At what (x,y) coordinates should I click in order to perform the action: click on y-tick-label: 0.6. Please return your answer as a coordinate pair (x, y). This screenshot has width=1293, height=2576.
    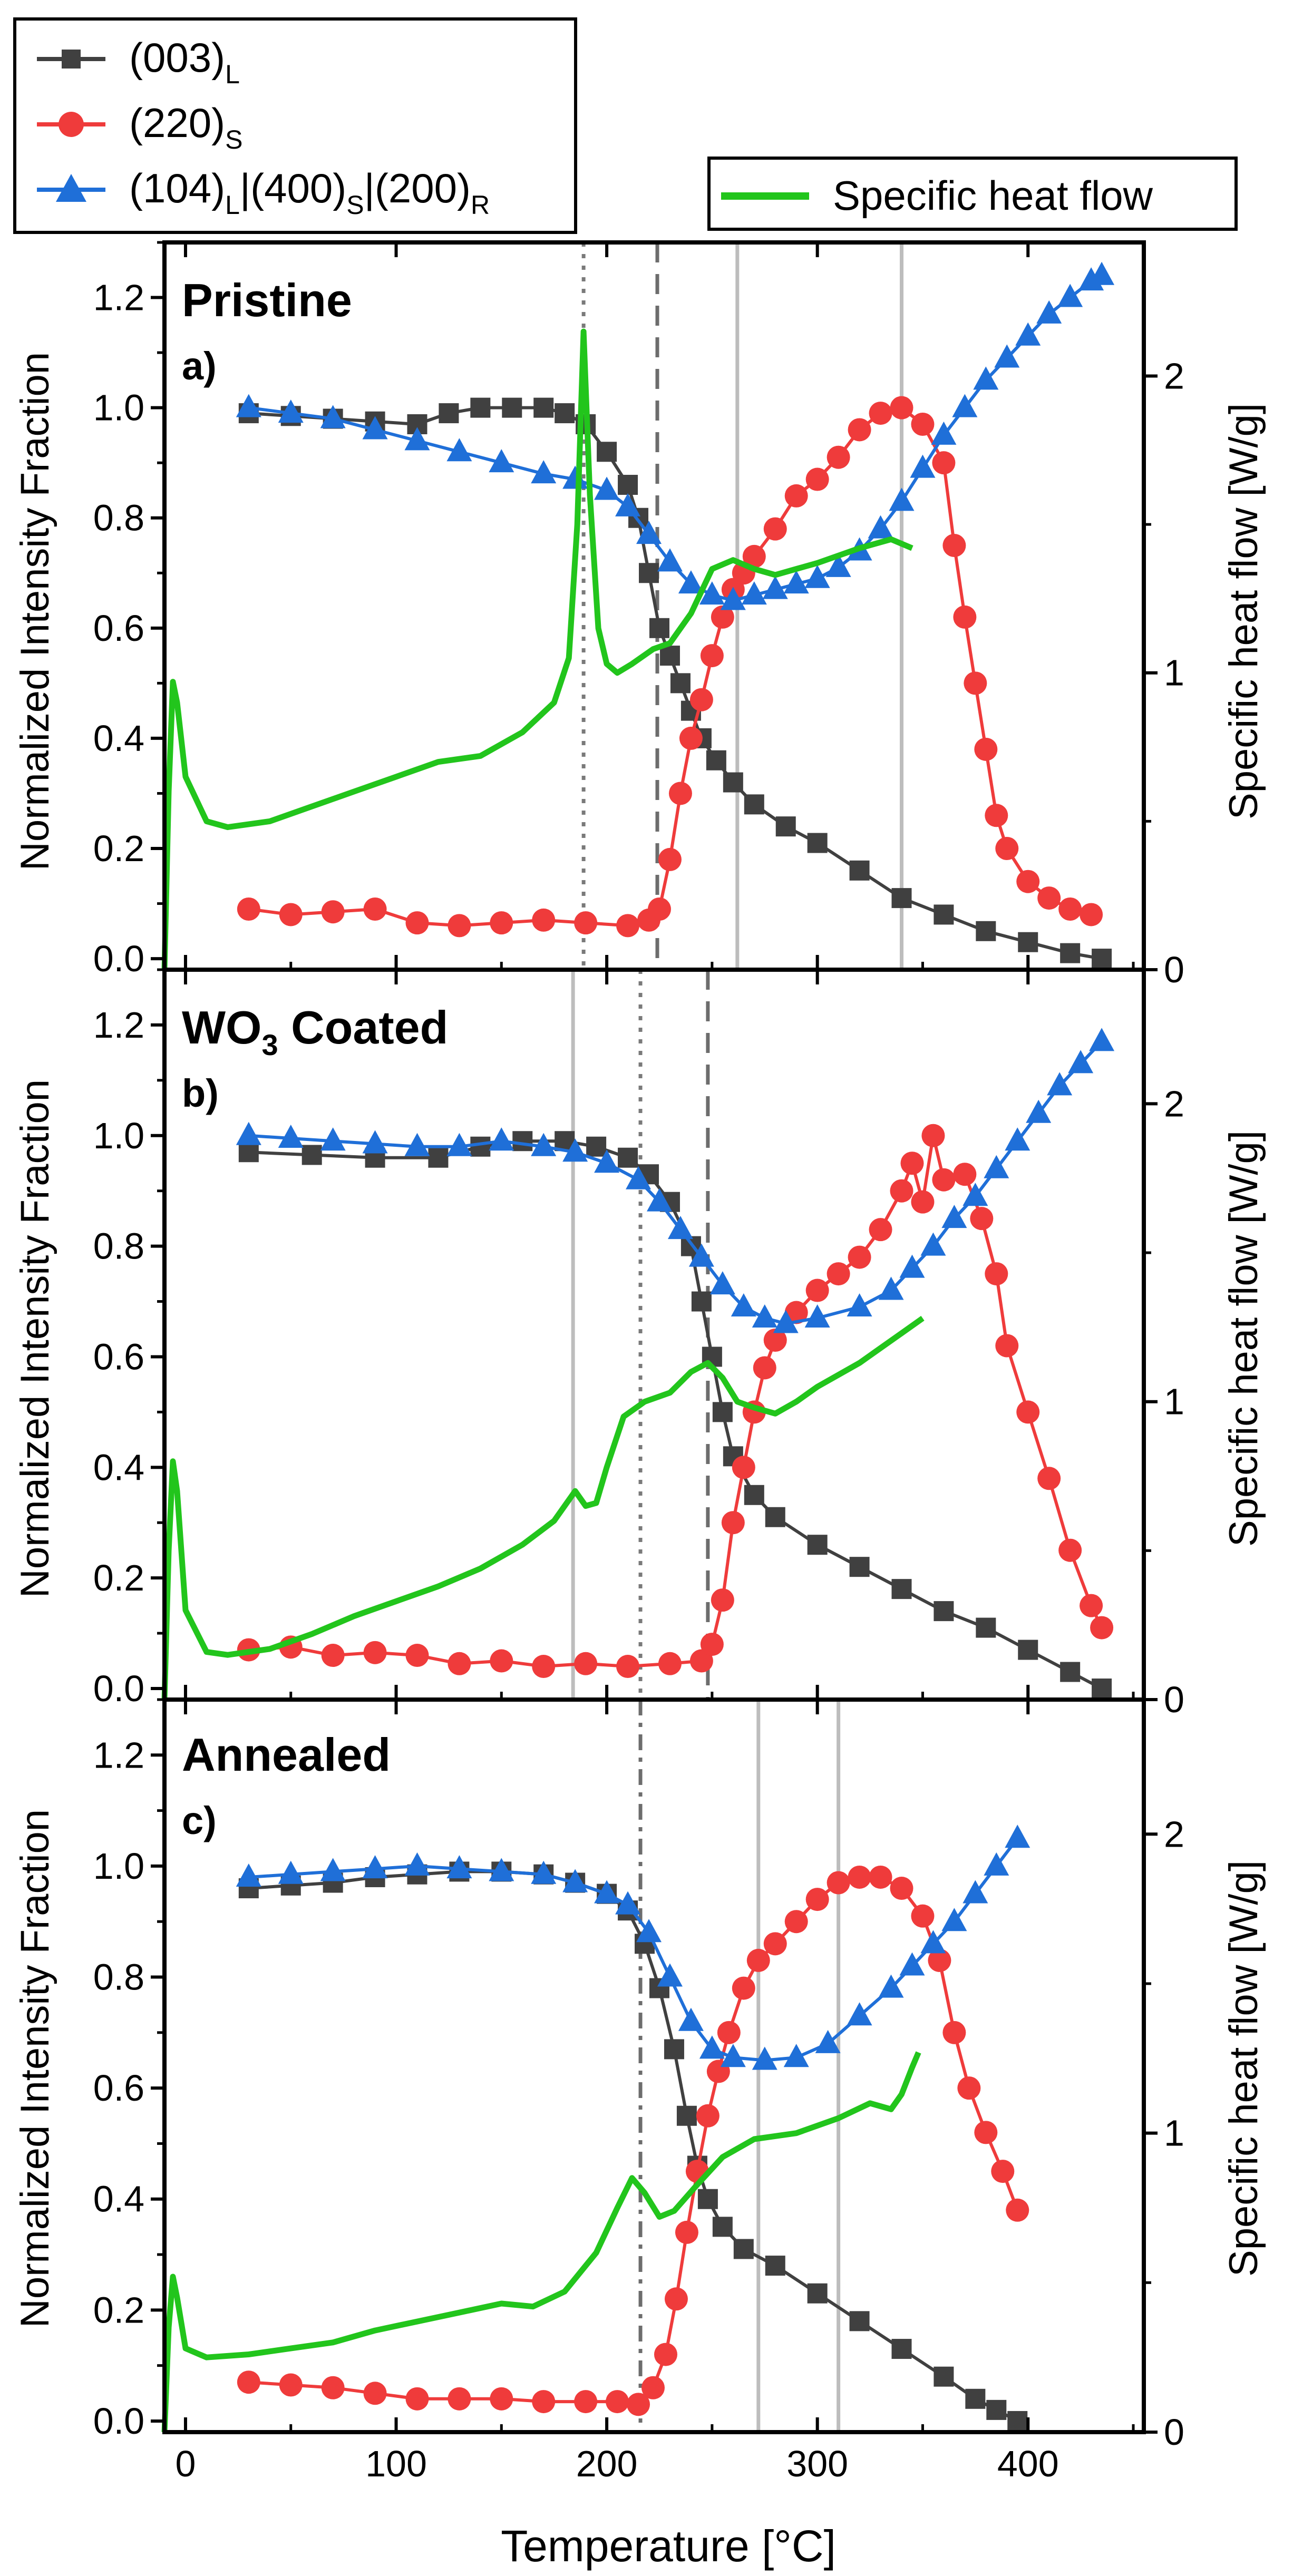
    Looking at the image, I should click on (118, 1356).